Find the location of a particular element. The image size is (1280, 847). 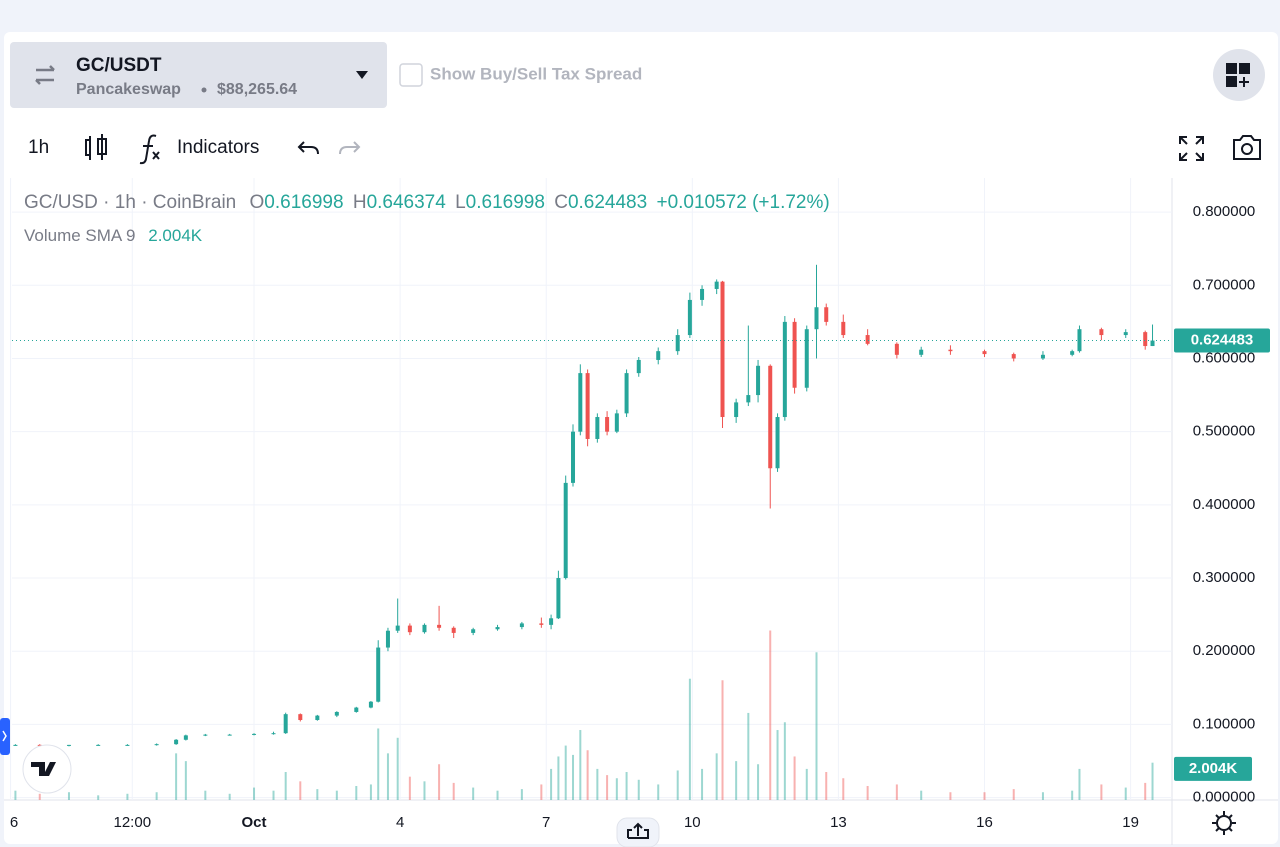

redo-icon is located at coordinates (350, 148).